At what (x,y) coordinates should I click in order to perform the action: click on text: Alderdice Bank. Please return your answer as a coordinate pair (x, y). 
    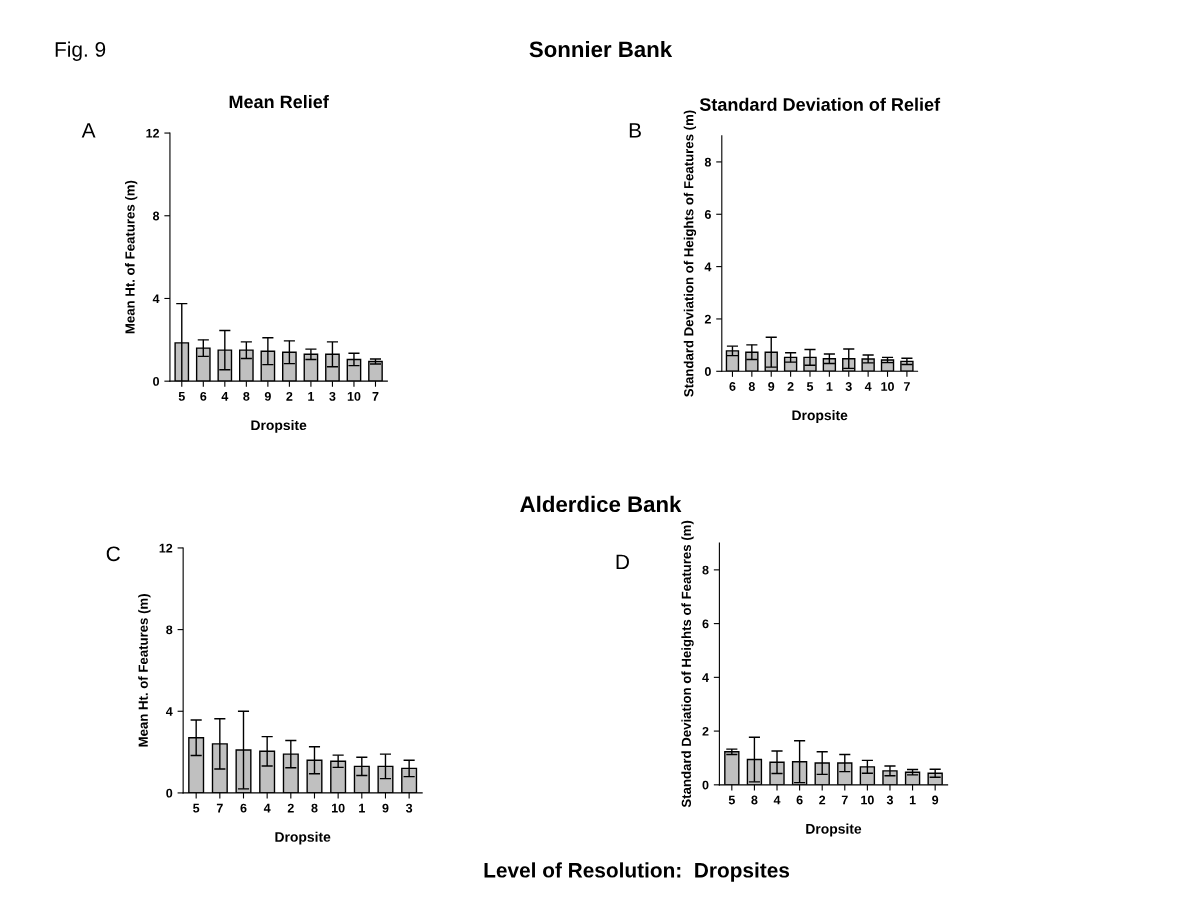
    Looking at the image, I should click on (601, 504).